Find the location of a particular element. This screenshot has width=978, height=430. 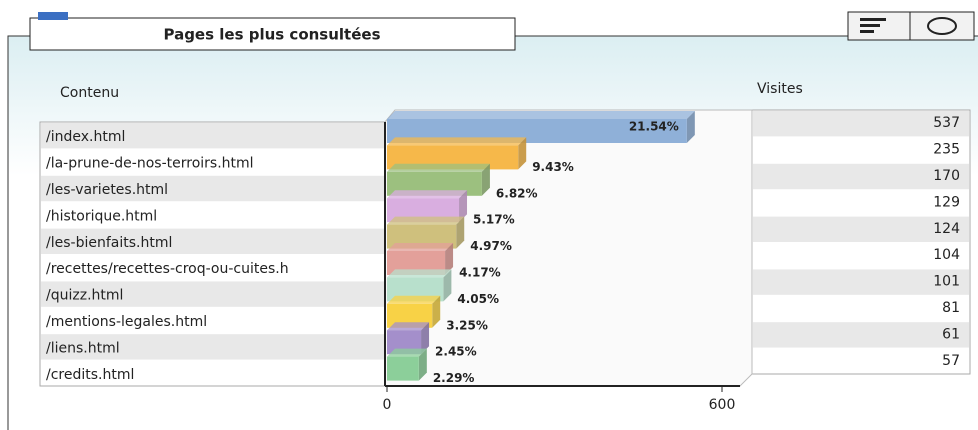

category-label: /les-bienfaits.html is located at coordinates (109, 243).